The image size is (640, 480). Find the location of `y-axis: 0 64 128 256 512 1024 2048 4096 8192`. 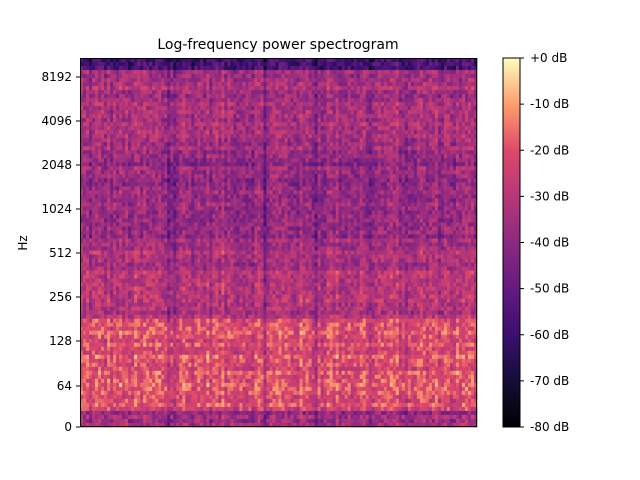

y-axis: 0 64 128 256 512 1024 2048 4096 8192 is located at coordinates (60, 252).